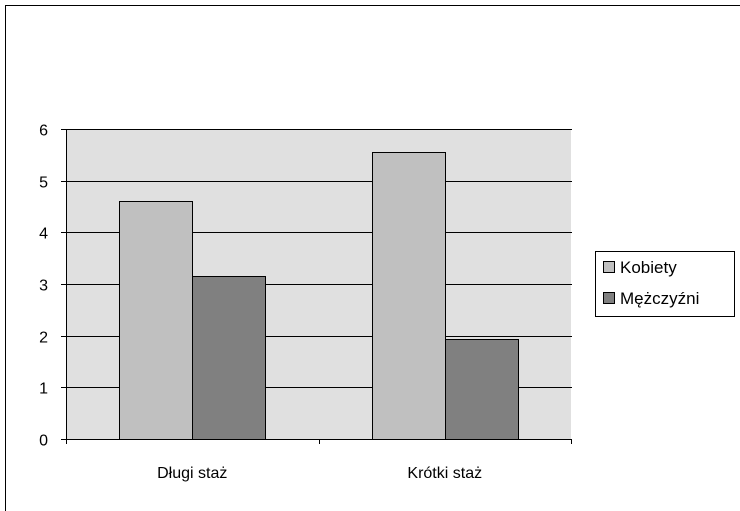  What do you see at coordinates (43, 389) in the screenshot?
I see `y-tick-label: 1` at bounding box center [43, 389].